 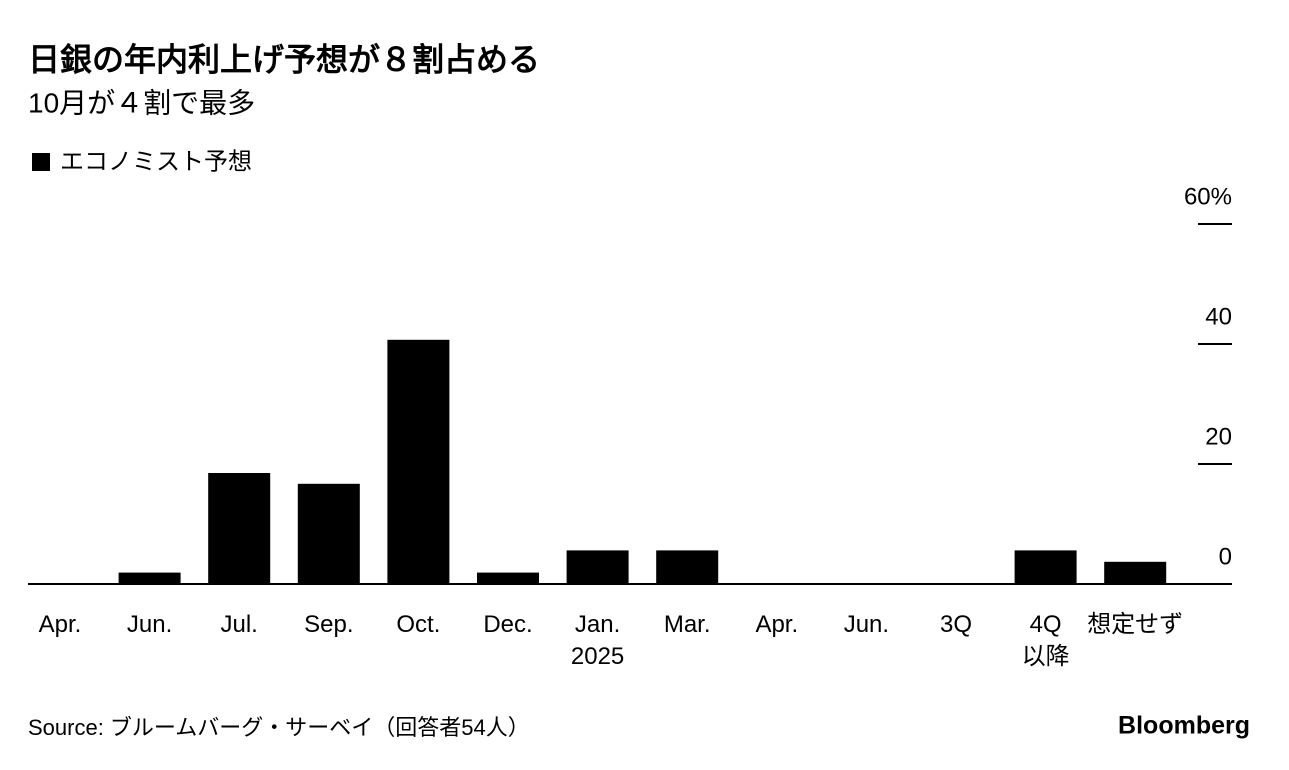 What do you see at coordinates (1218, 316) in the screenshot?
I see `y-tick-label: 40` at bounding box center [1218, 316].